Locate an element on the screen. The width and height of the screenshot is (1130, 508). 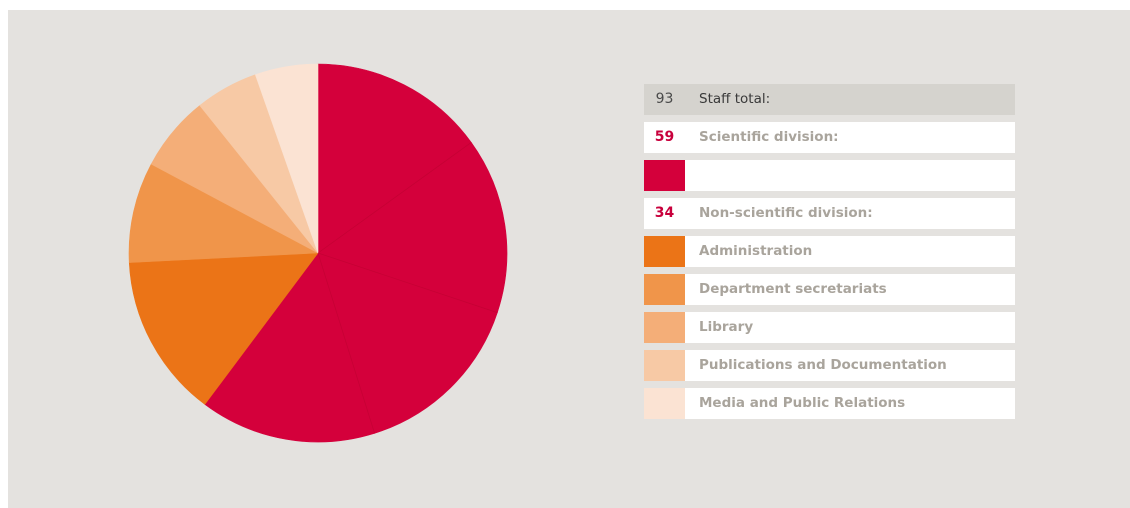
legend-item-department-secretariats: Department secretariats is located at coordinates (829, 289).